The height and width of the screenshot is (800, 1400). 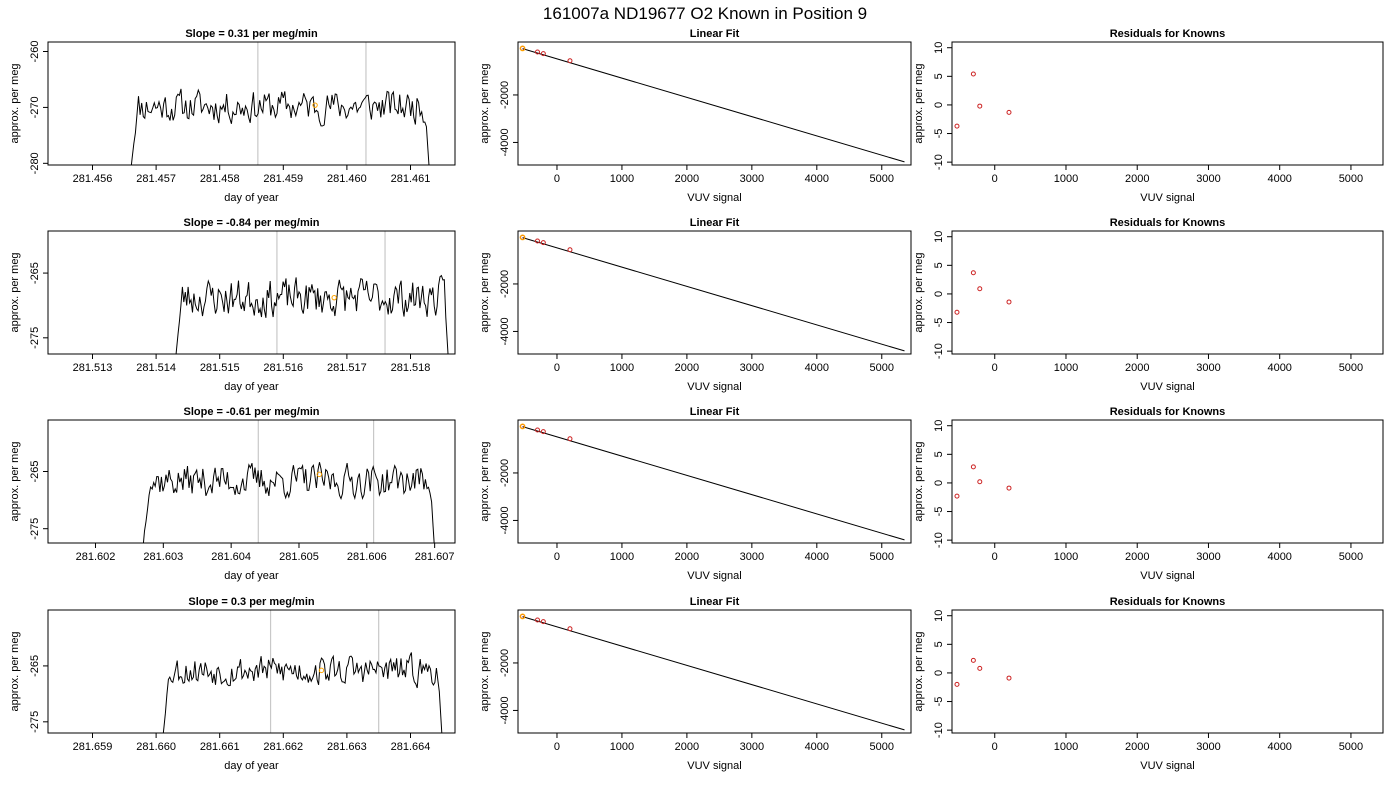 What do you see at coordinates (93, 368) in the screenshot?
I see `x-tick-label: 281.513` at bounding box center [93, 368].